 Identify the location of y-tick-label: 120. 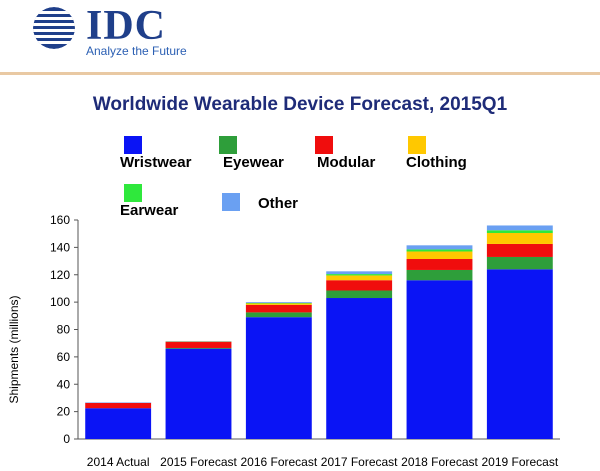
(60, 275).